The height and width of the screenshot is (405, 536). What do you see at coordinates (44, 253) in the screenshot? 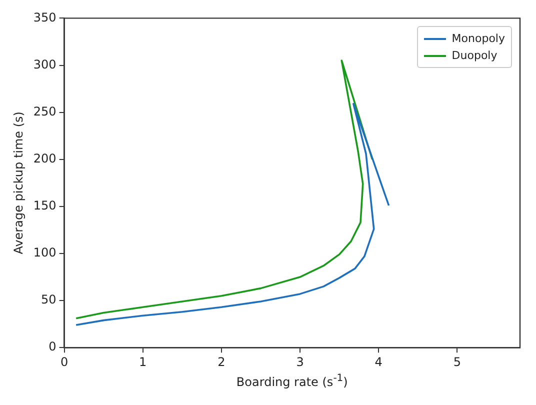
I see `y-tick-label: 100` at bounding box center [44, 253].